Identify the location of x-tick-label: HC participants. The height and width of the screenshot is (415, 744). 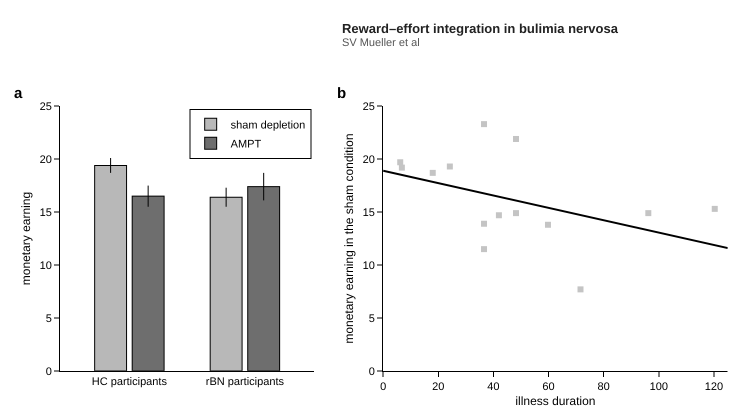
(130, 382).